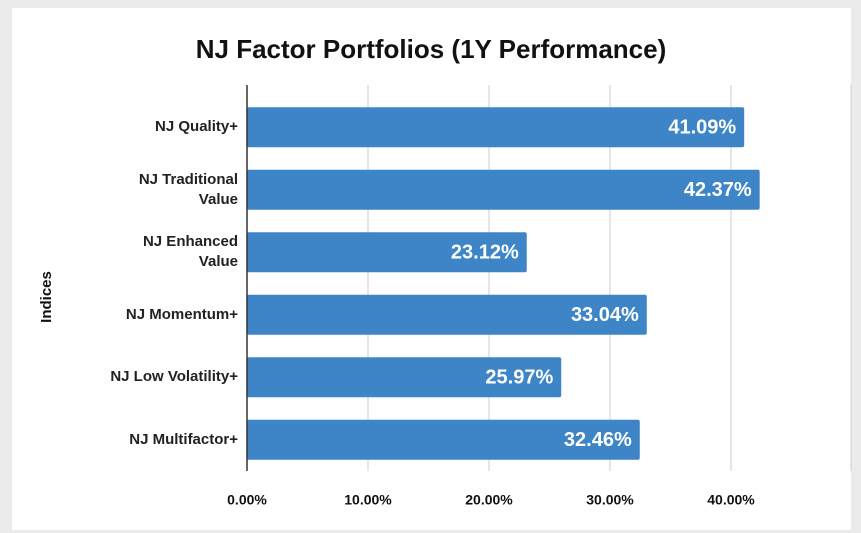 Image resolution: width=861 pixels, height=533 pixels. I want to click on y-tick-label: NJ Traditional Value, so click(188, 189).